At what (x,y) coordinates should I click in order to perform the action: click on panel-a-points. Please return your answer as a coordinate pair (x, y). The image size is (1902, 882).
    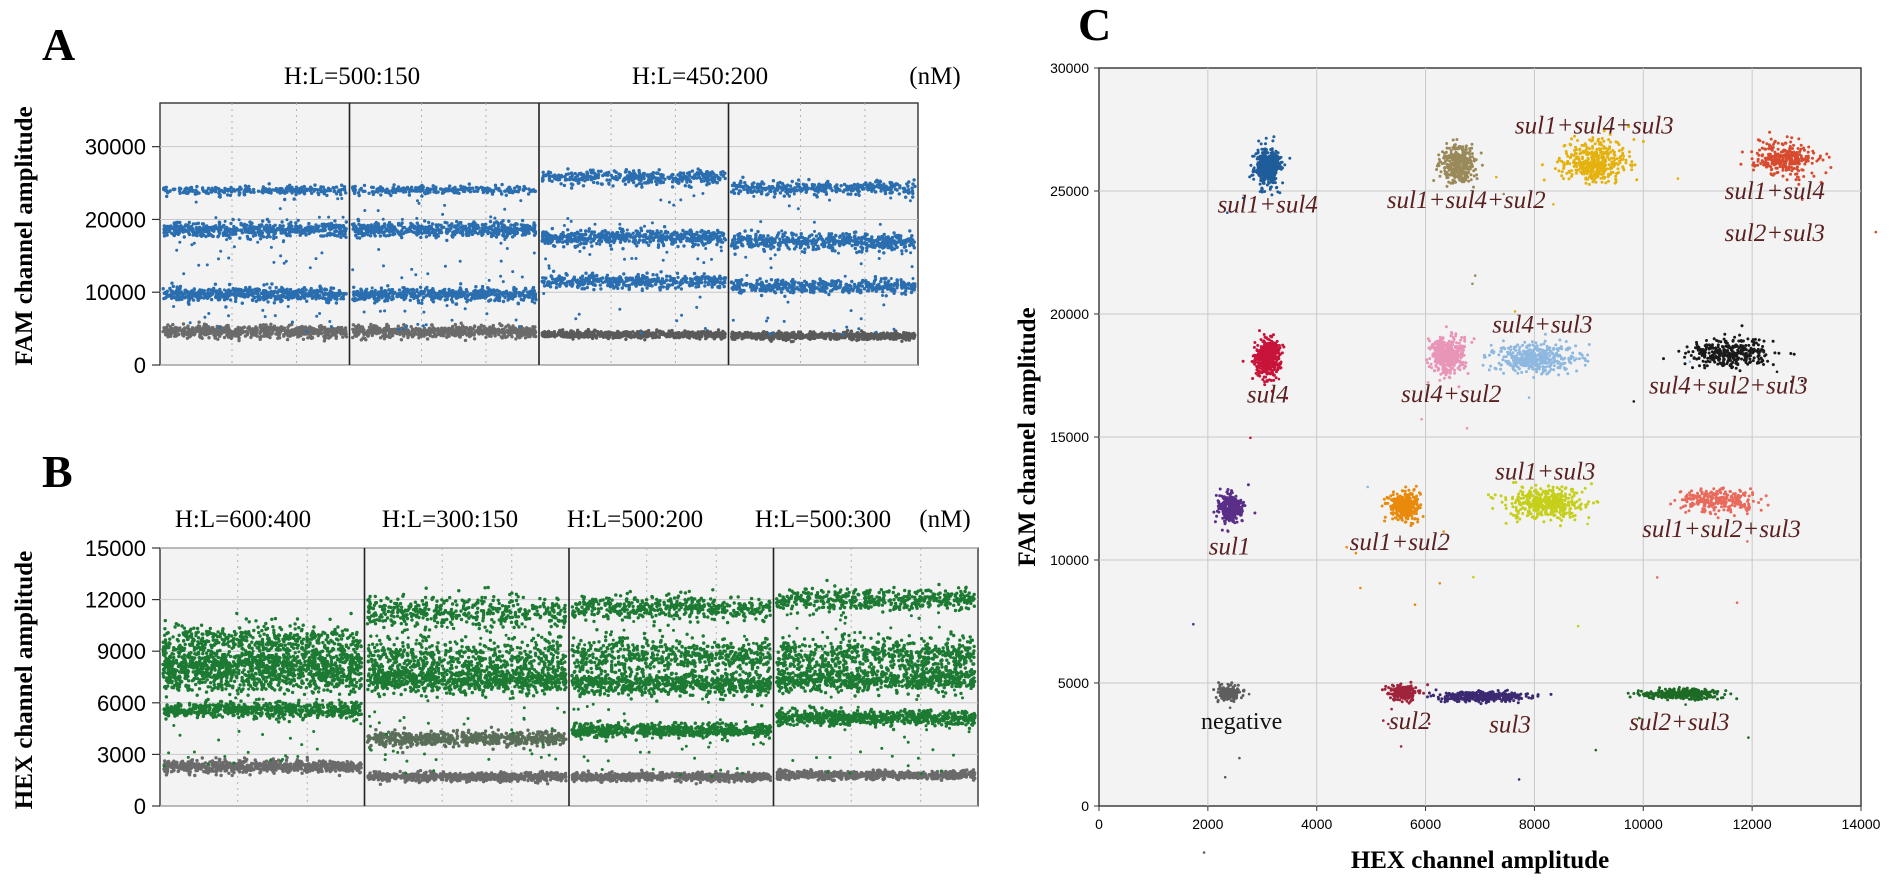
    Looking at the image, I should click on (539, 255).